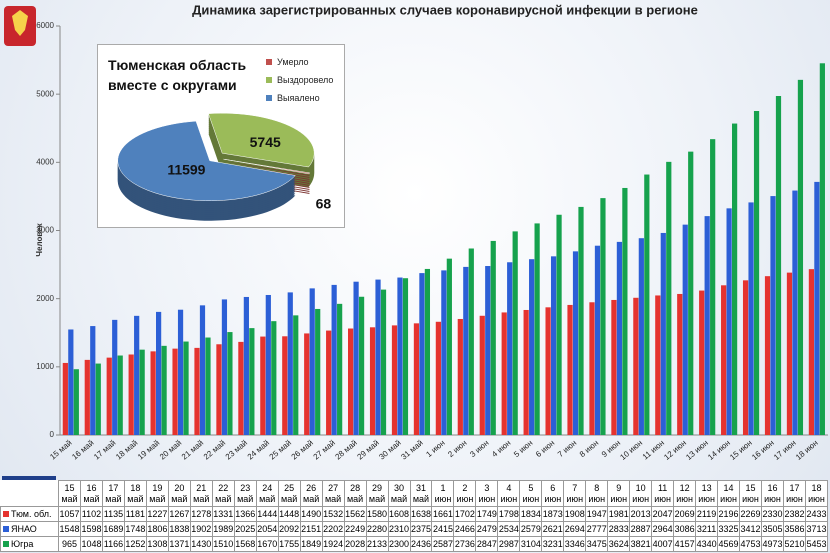 The image size is (830, 553). What do you see at coordinates (772, 514) in the screenshot?
I see `table-cell: 2330` at bounding box center [772, 514].